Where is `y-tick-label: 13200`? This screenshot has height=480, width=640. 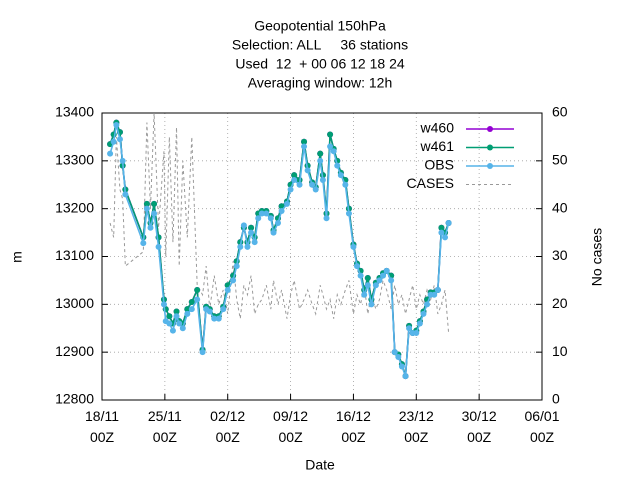
y-tick-label: 13200 is located at coordinates (74, 207).